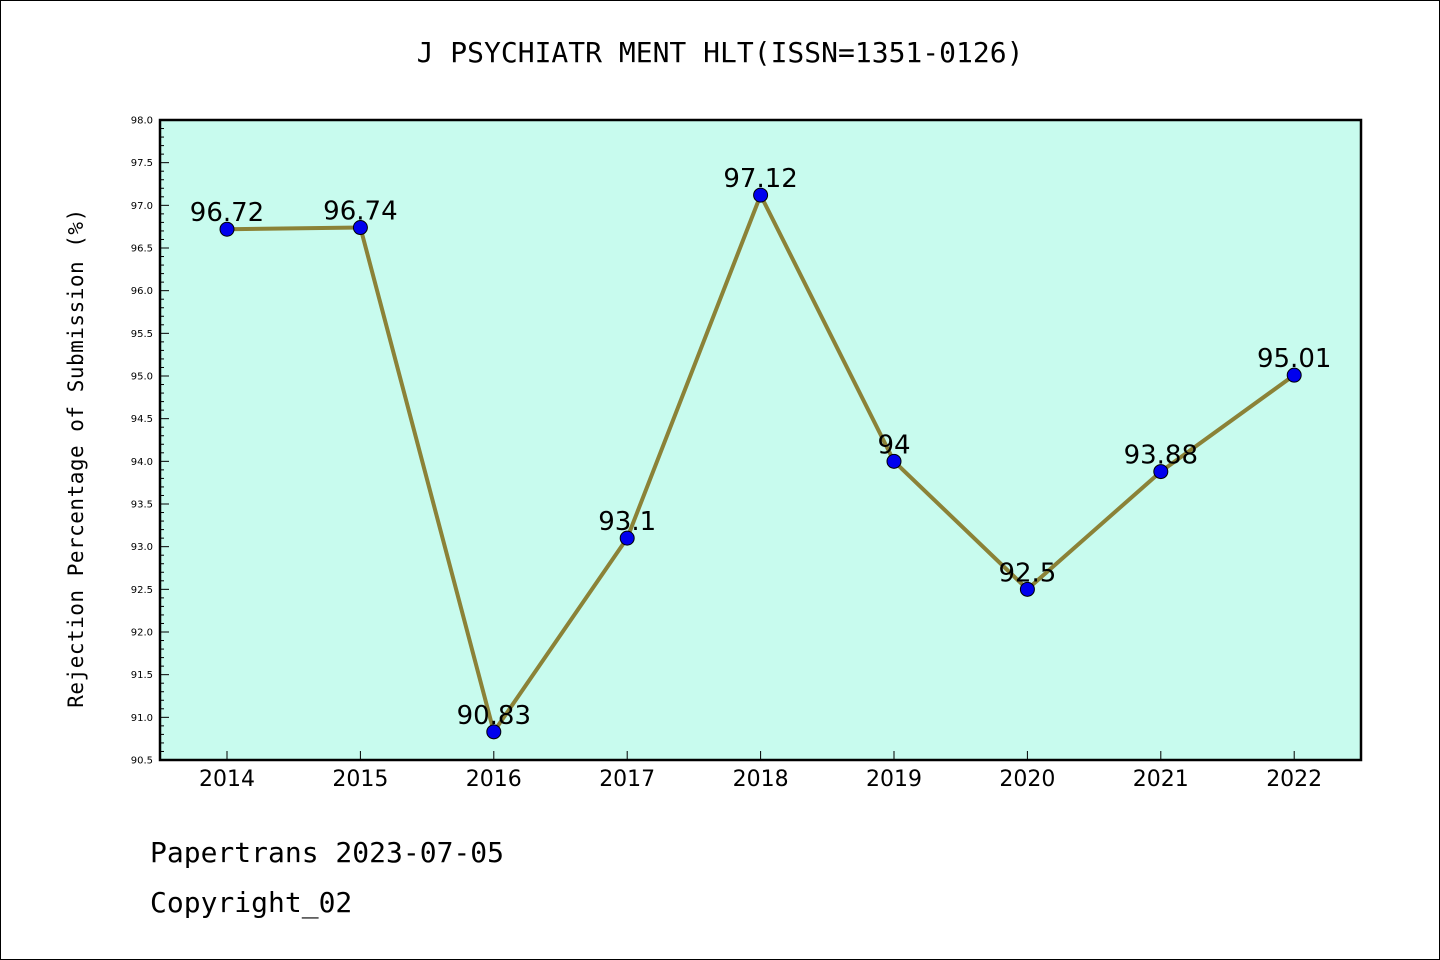 Image resolution: width=1440 pixels, height=960 pixels. What do you see at coordinates (893, 445) in the screenshot?
I see `data-label: 94` at bounding box center [893, 445].